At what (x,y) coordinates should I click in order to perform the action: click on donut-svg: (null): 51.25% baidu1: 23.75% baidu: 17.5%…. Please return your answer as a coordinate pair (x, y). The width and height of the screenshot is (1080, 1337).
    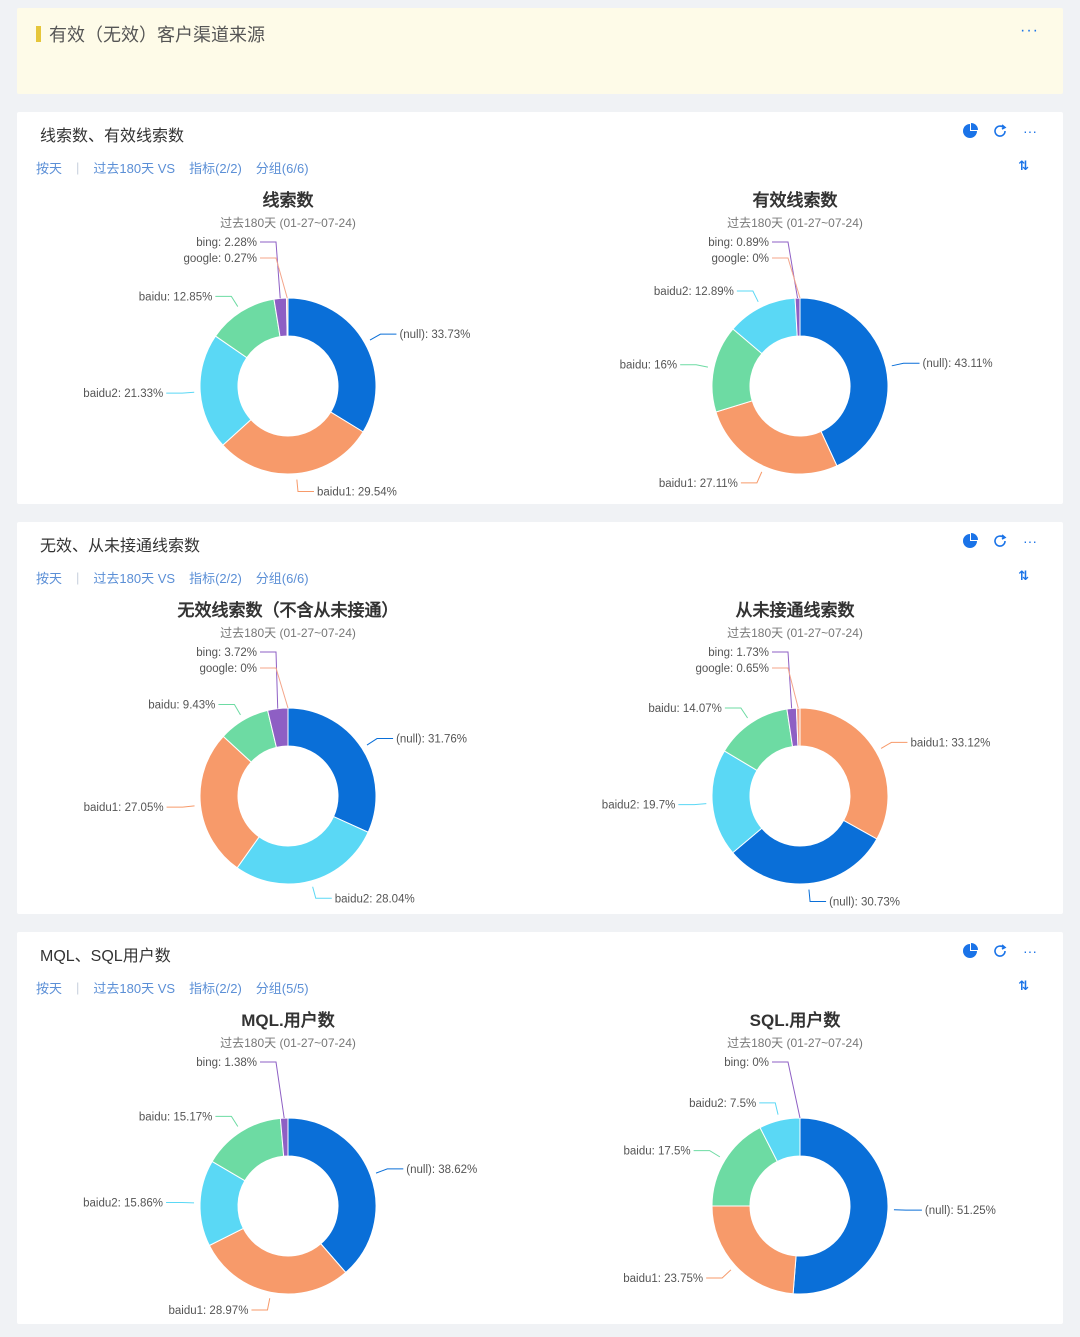
    Looking at the image, I should click on (809, 1176).